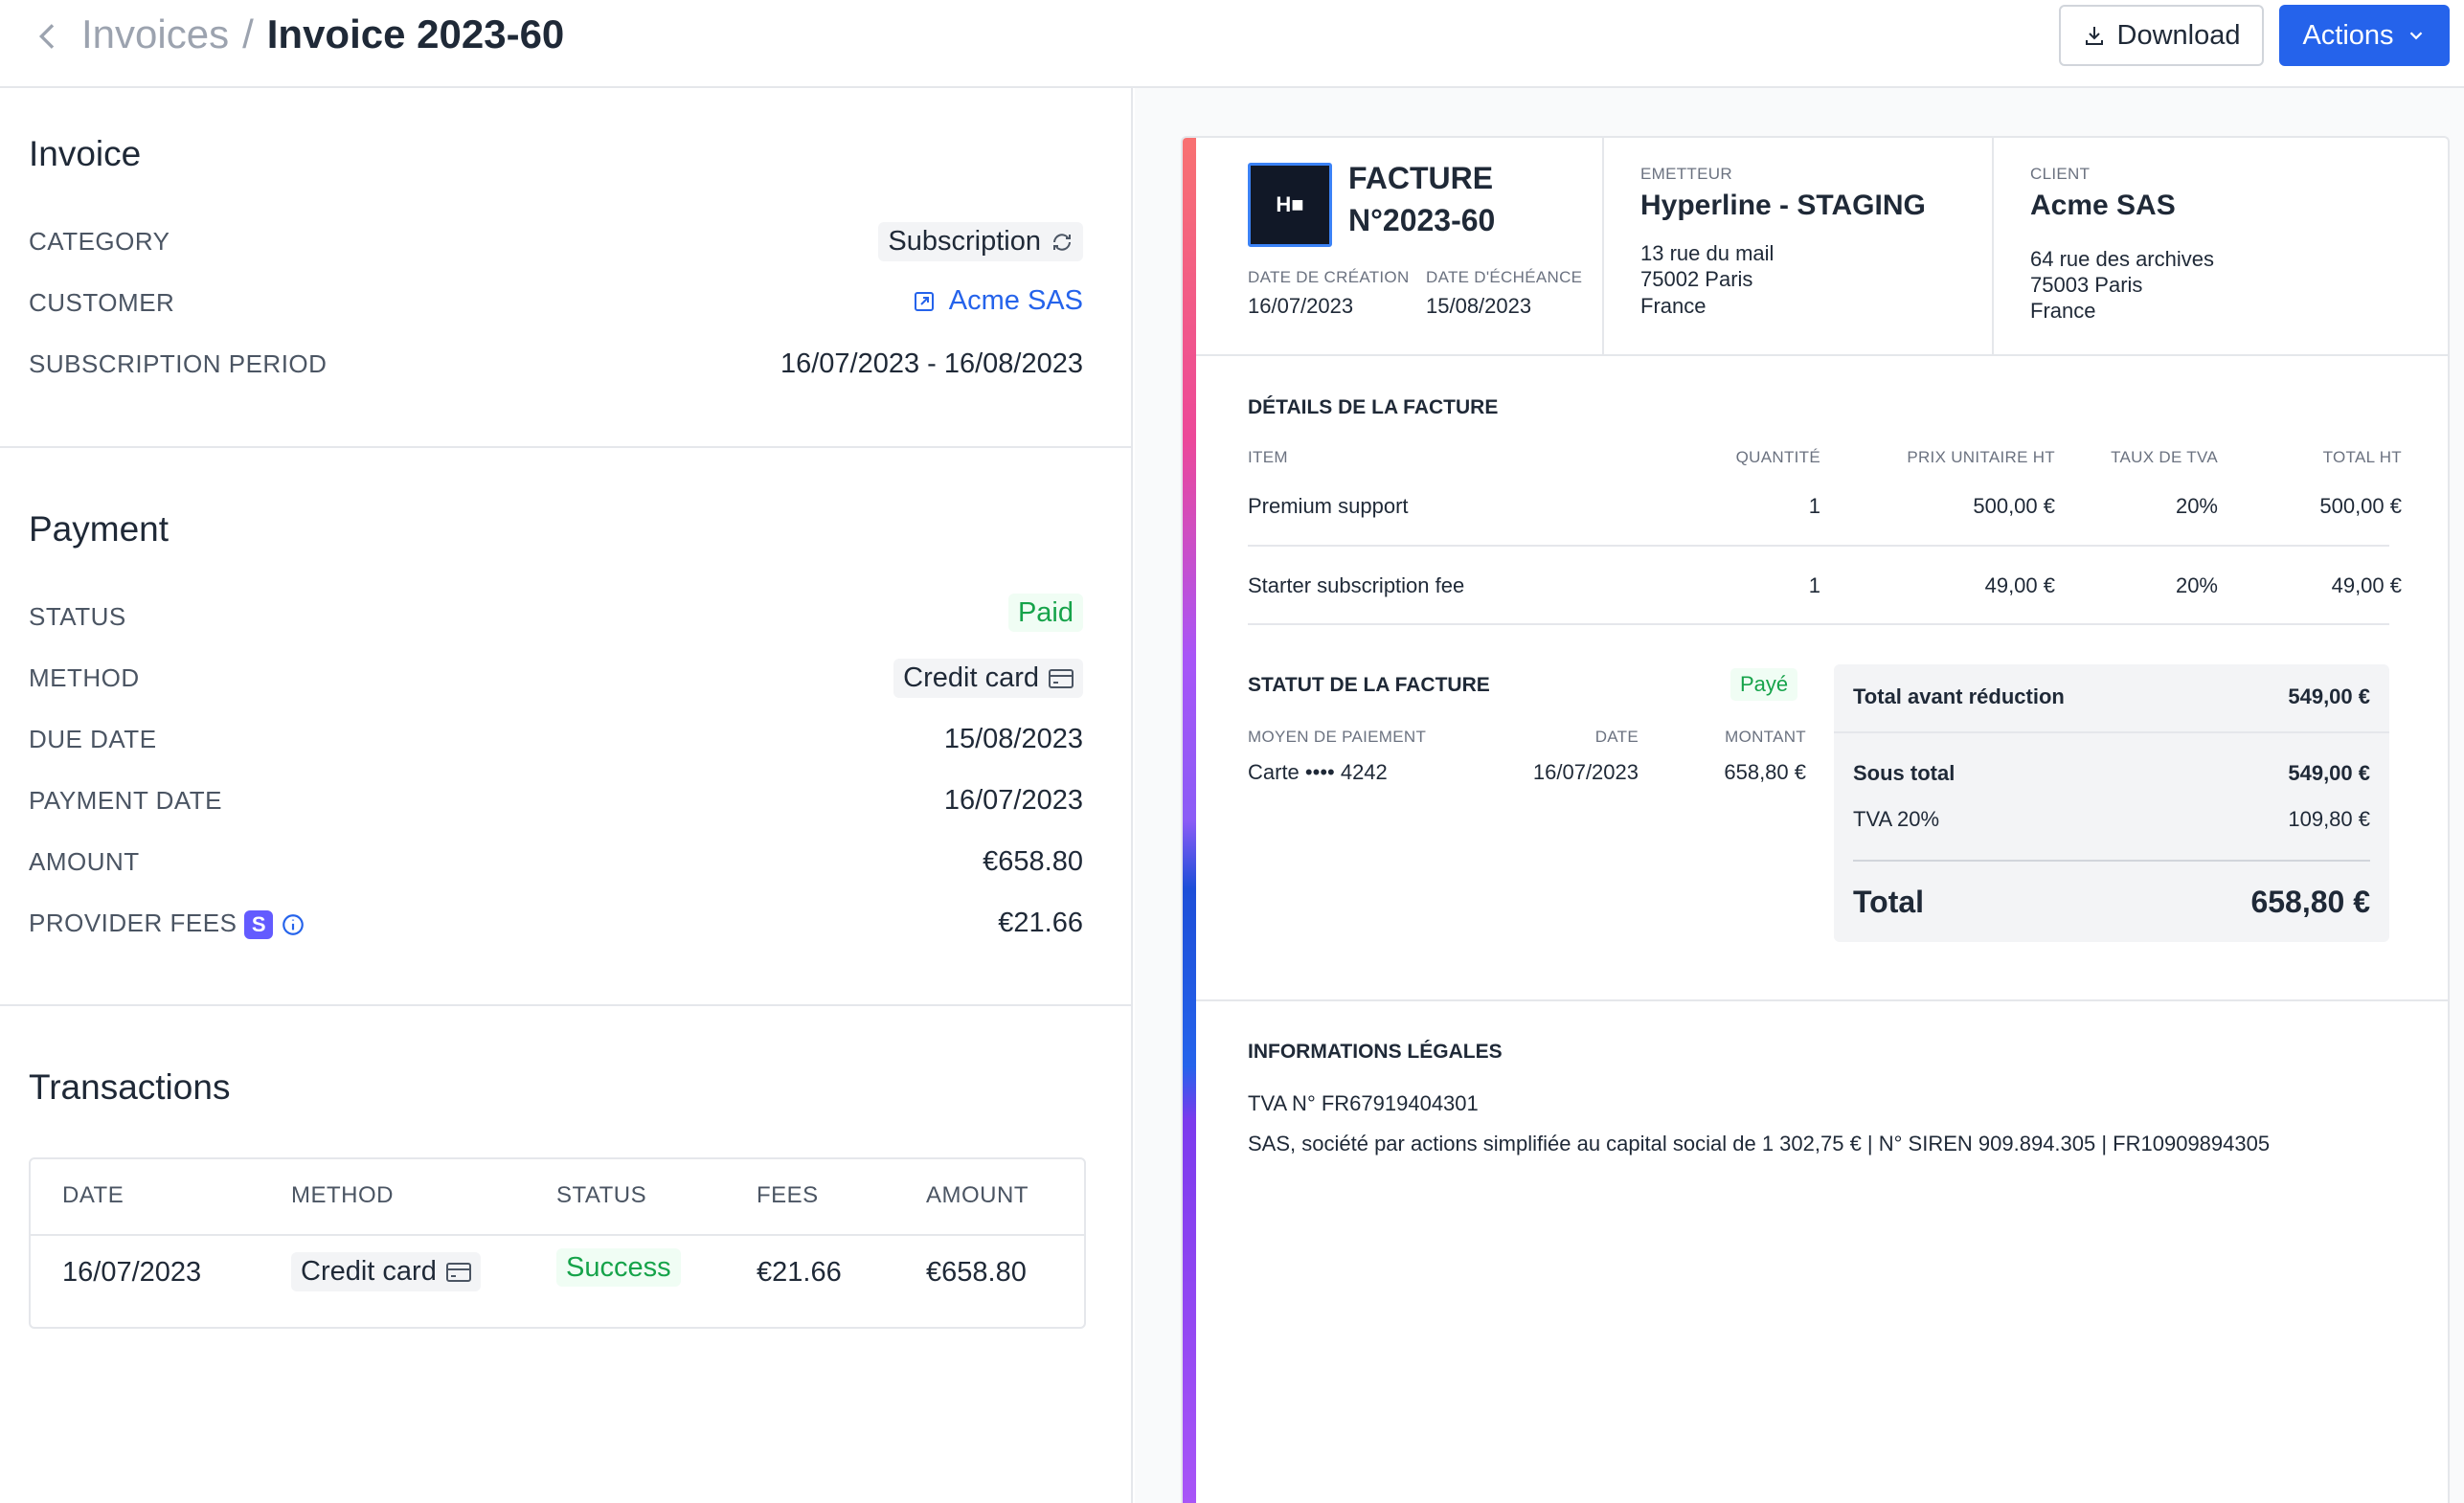  What do you see at coordinates (1301, 306) in the screenshot?
I see `creation-date-value: 16/07/2023` at bounding box center [1301, 306].